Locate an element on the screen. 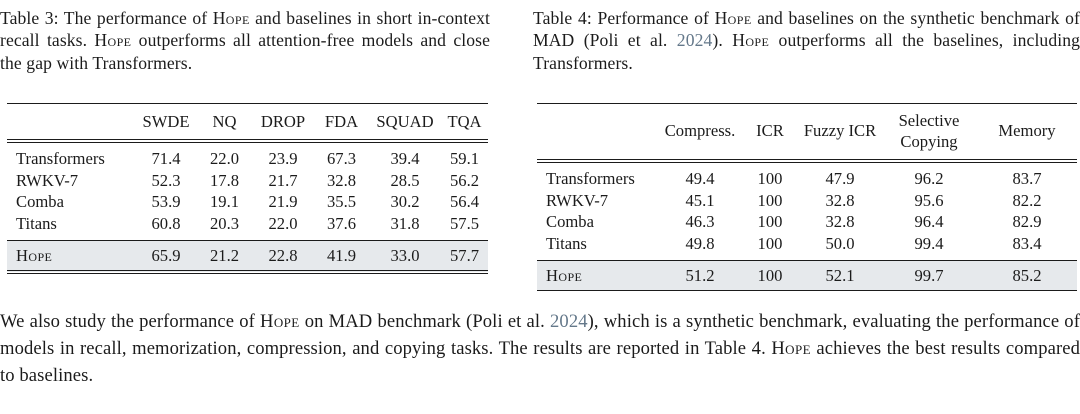  value-cell: 60.8 is located at coordinates (166, 223).